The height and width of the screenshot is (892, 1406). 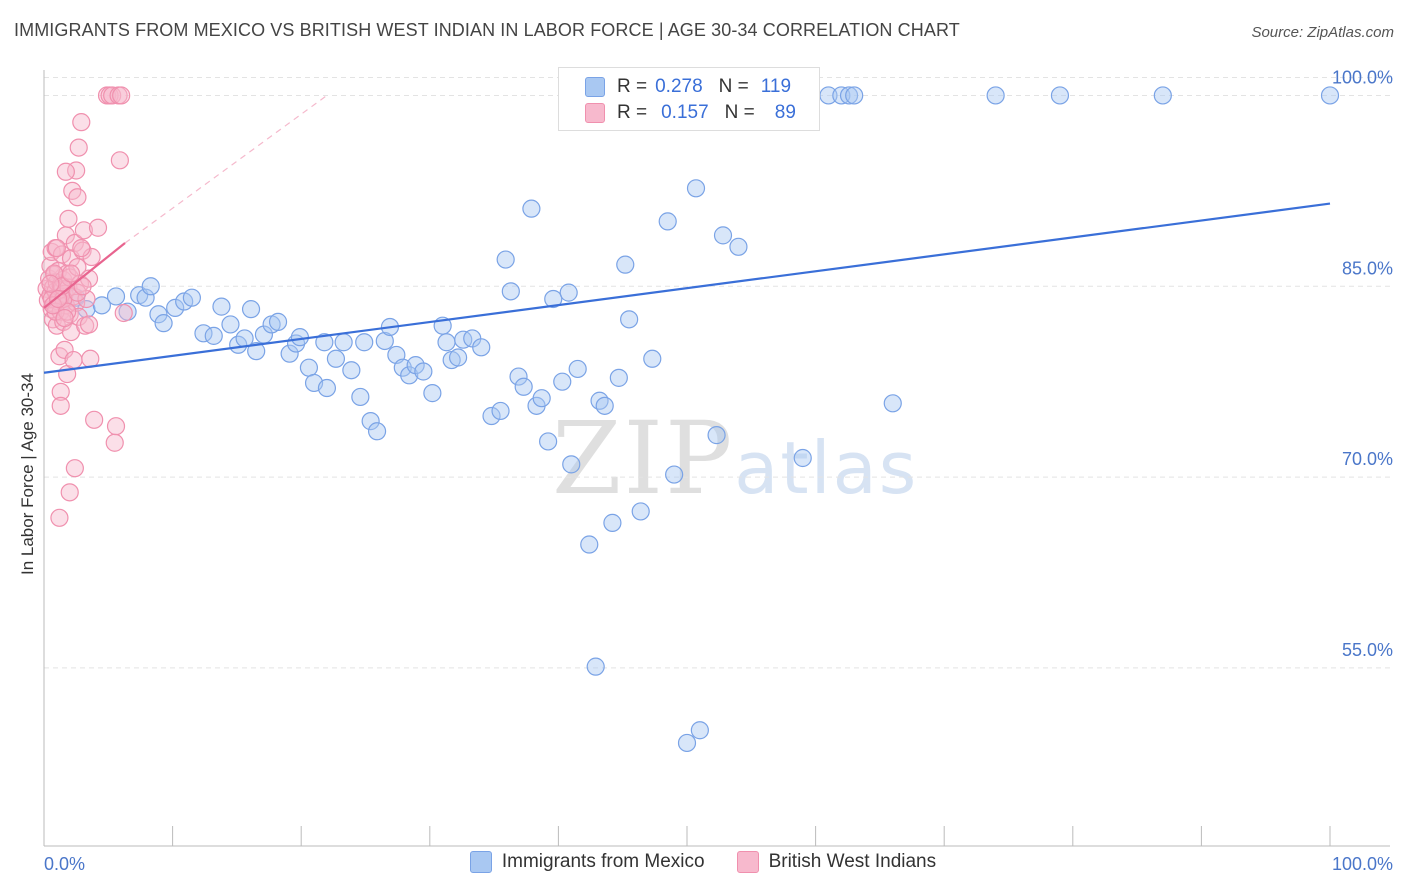 What do you see at coordinates (84, 275) in the screenshot?
I see `bwi-trend-line` at bounding box center [84, 275].